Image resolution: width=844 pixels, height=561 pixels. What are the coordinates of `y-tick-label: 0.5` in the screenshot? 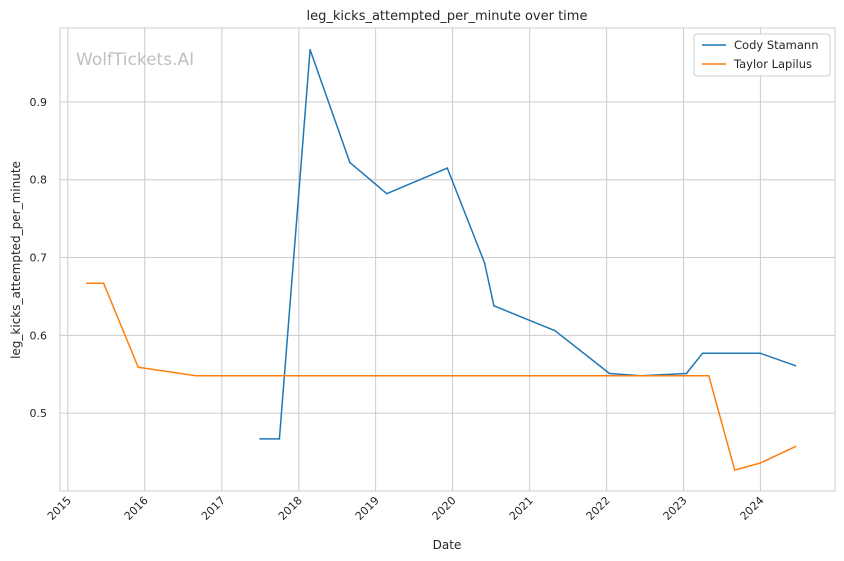 It's located at (39, 413).